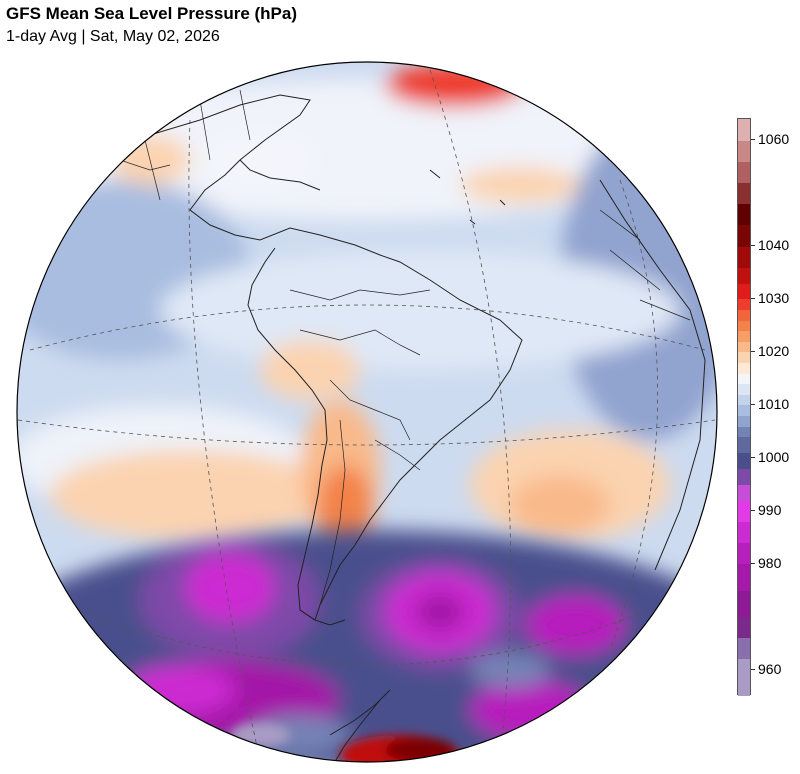 This screenshot has height=774, width=800. Describe the element at coordinates (152, 13) in the screenshot. I see `page-title: GFS Mean Sea Level Pressure (hPa)` at that location.